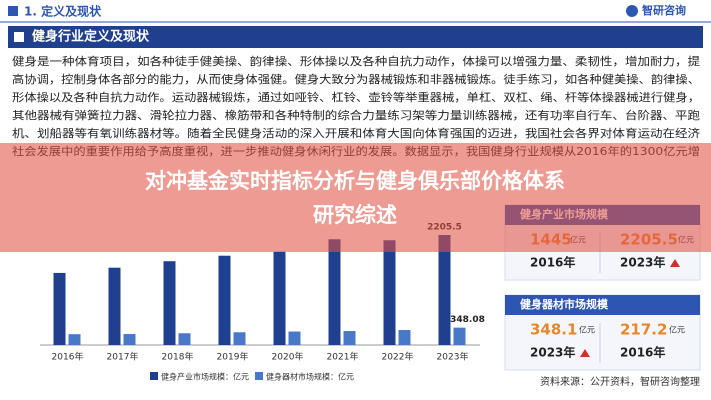  I want to click on logo-icon, so click(632, 11).